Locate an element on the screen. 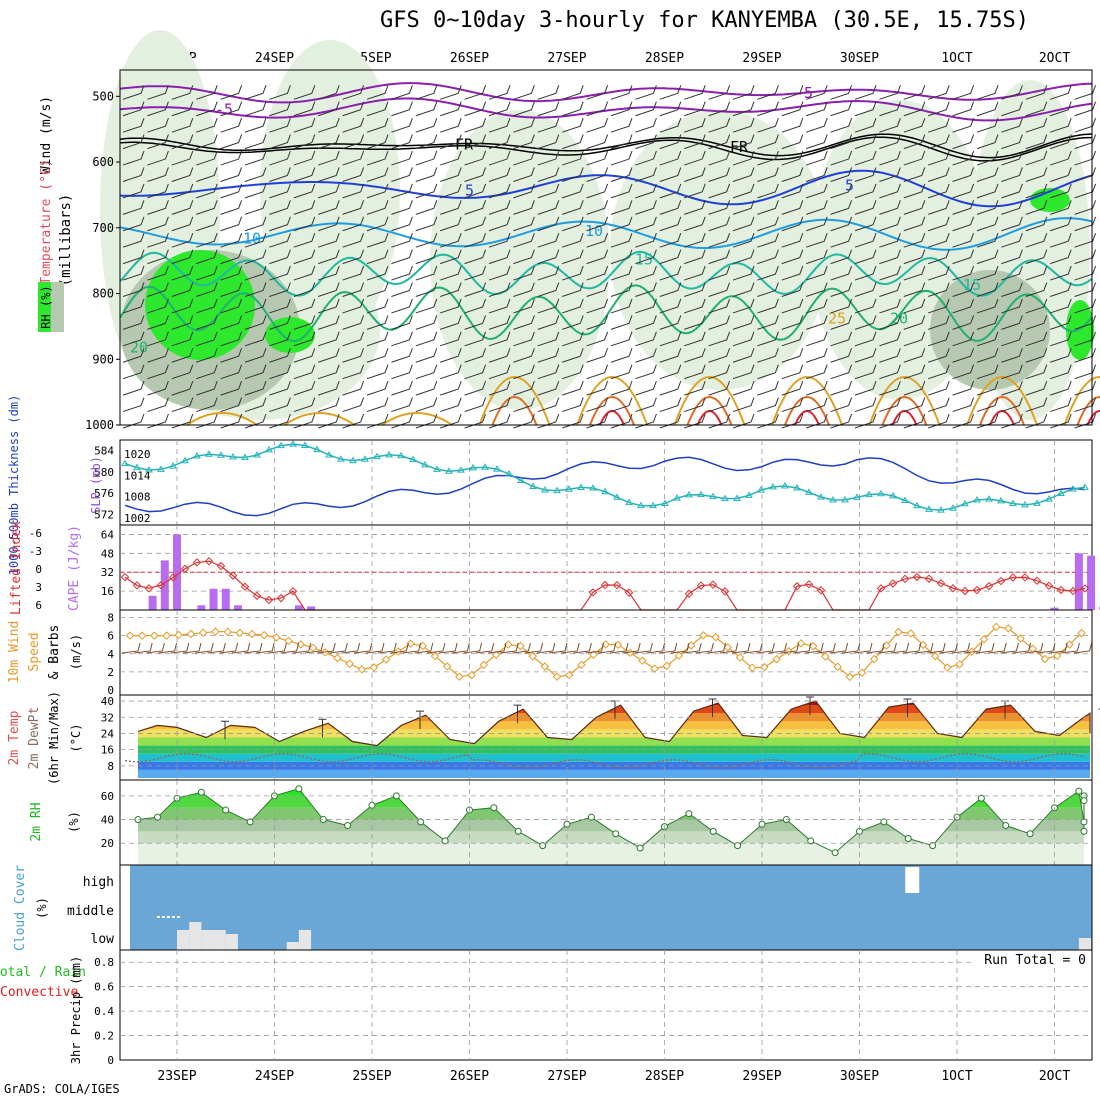  lifted-tick-label: 0 is located at coordinates (38, 569).